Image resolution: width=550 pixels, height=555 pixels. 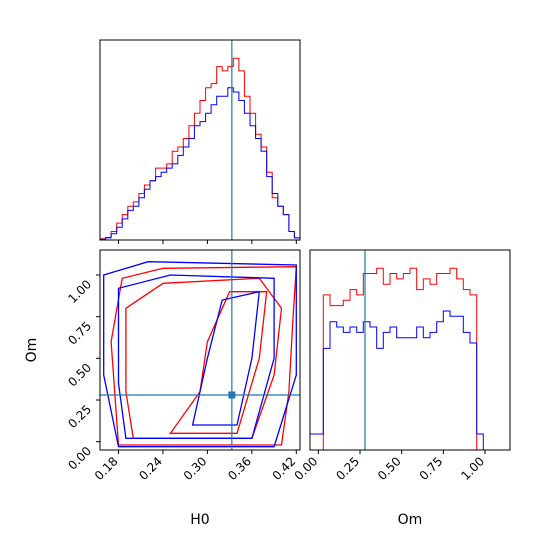 What do you see at coordinates (79, 416) in the screenshot?
I see `contour-yaxis-ticklabel-1: 0.25` at bounding box center [79, 416].